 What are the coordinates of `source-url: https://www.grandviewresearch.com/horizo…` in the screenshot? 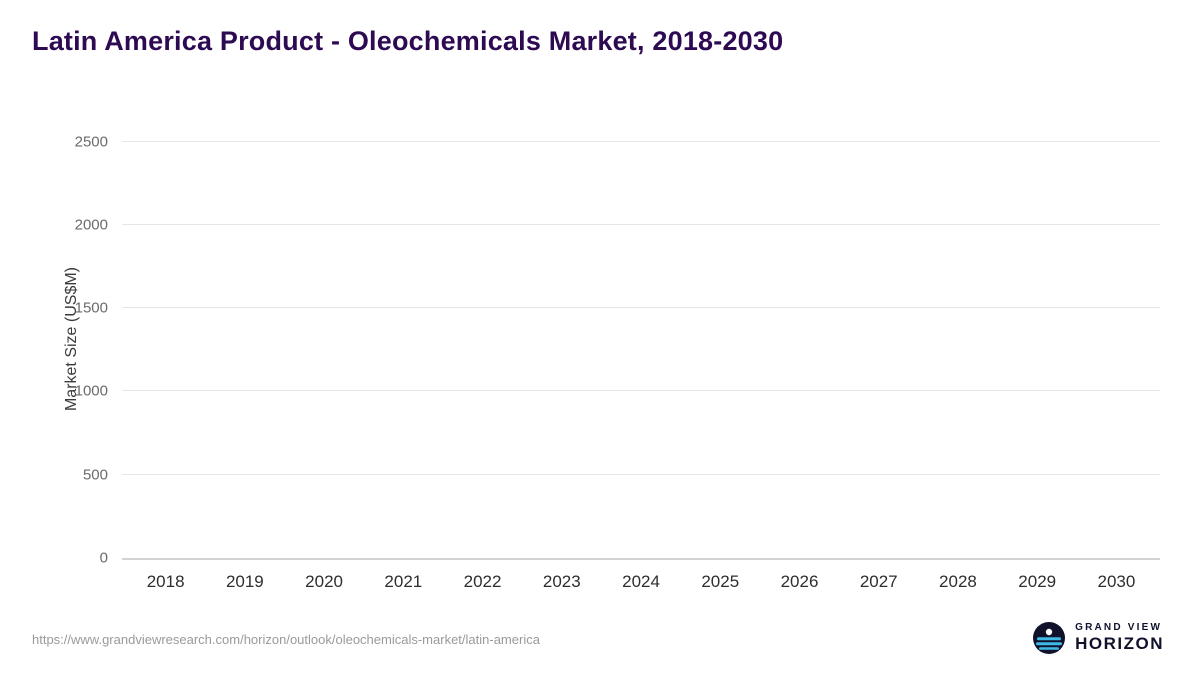 It's located at (286, 639).